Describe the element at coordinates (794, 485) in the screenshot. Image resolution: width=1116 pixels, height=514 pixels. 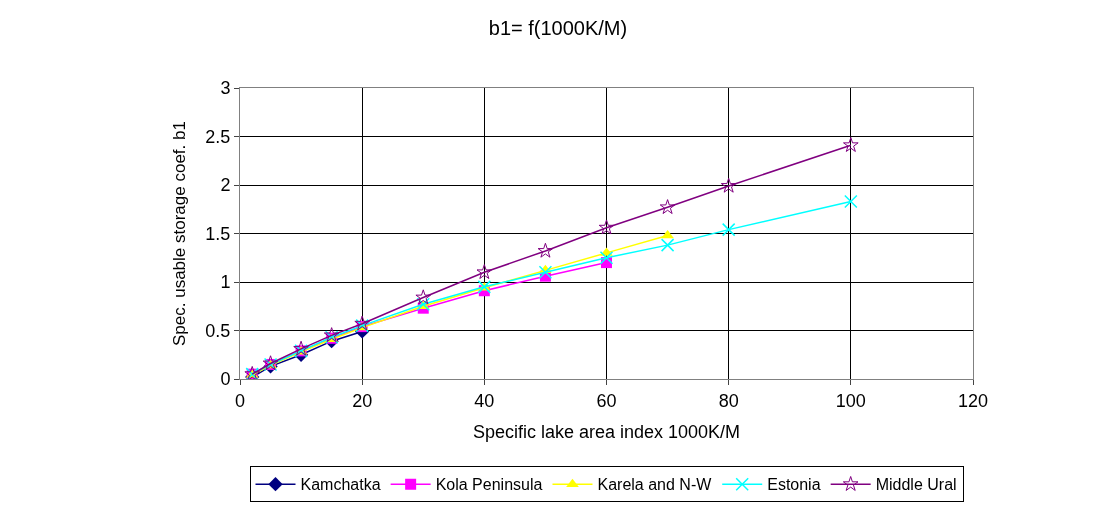
I see `legend-label: Estonia` at that location.